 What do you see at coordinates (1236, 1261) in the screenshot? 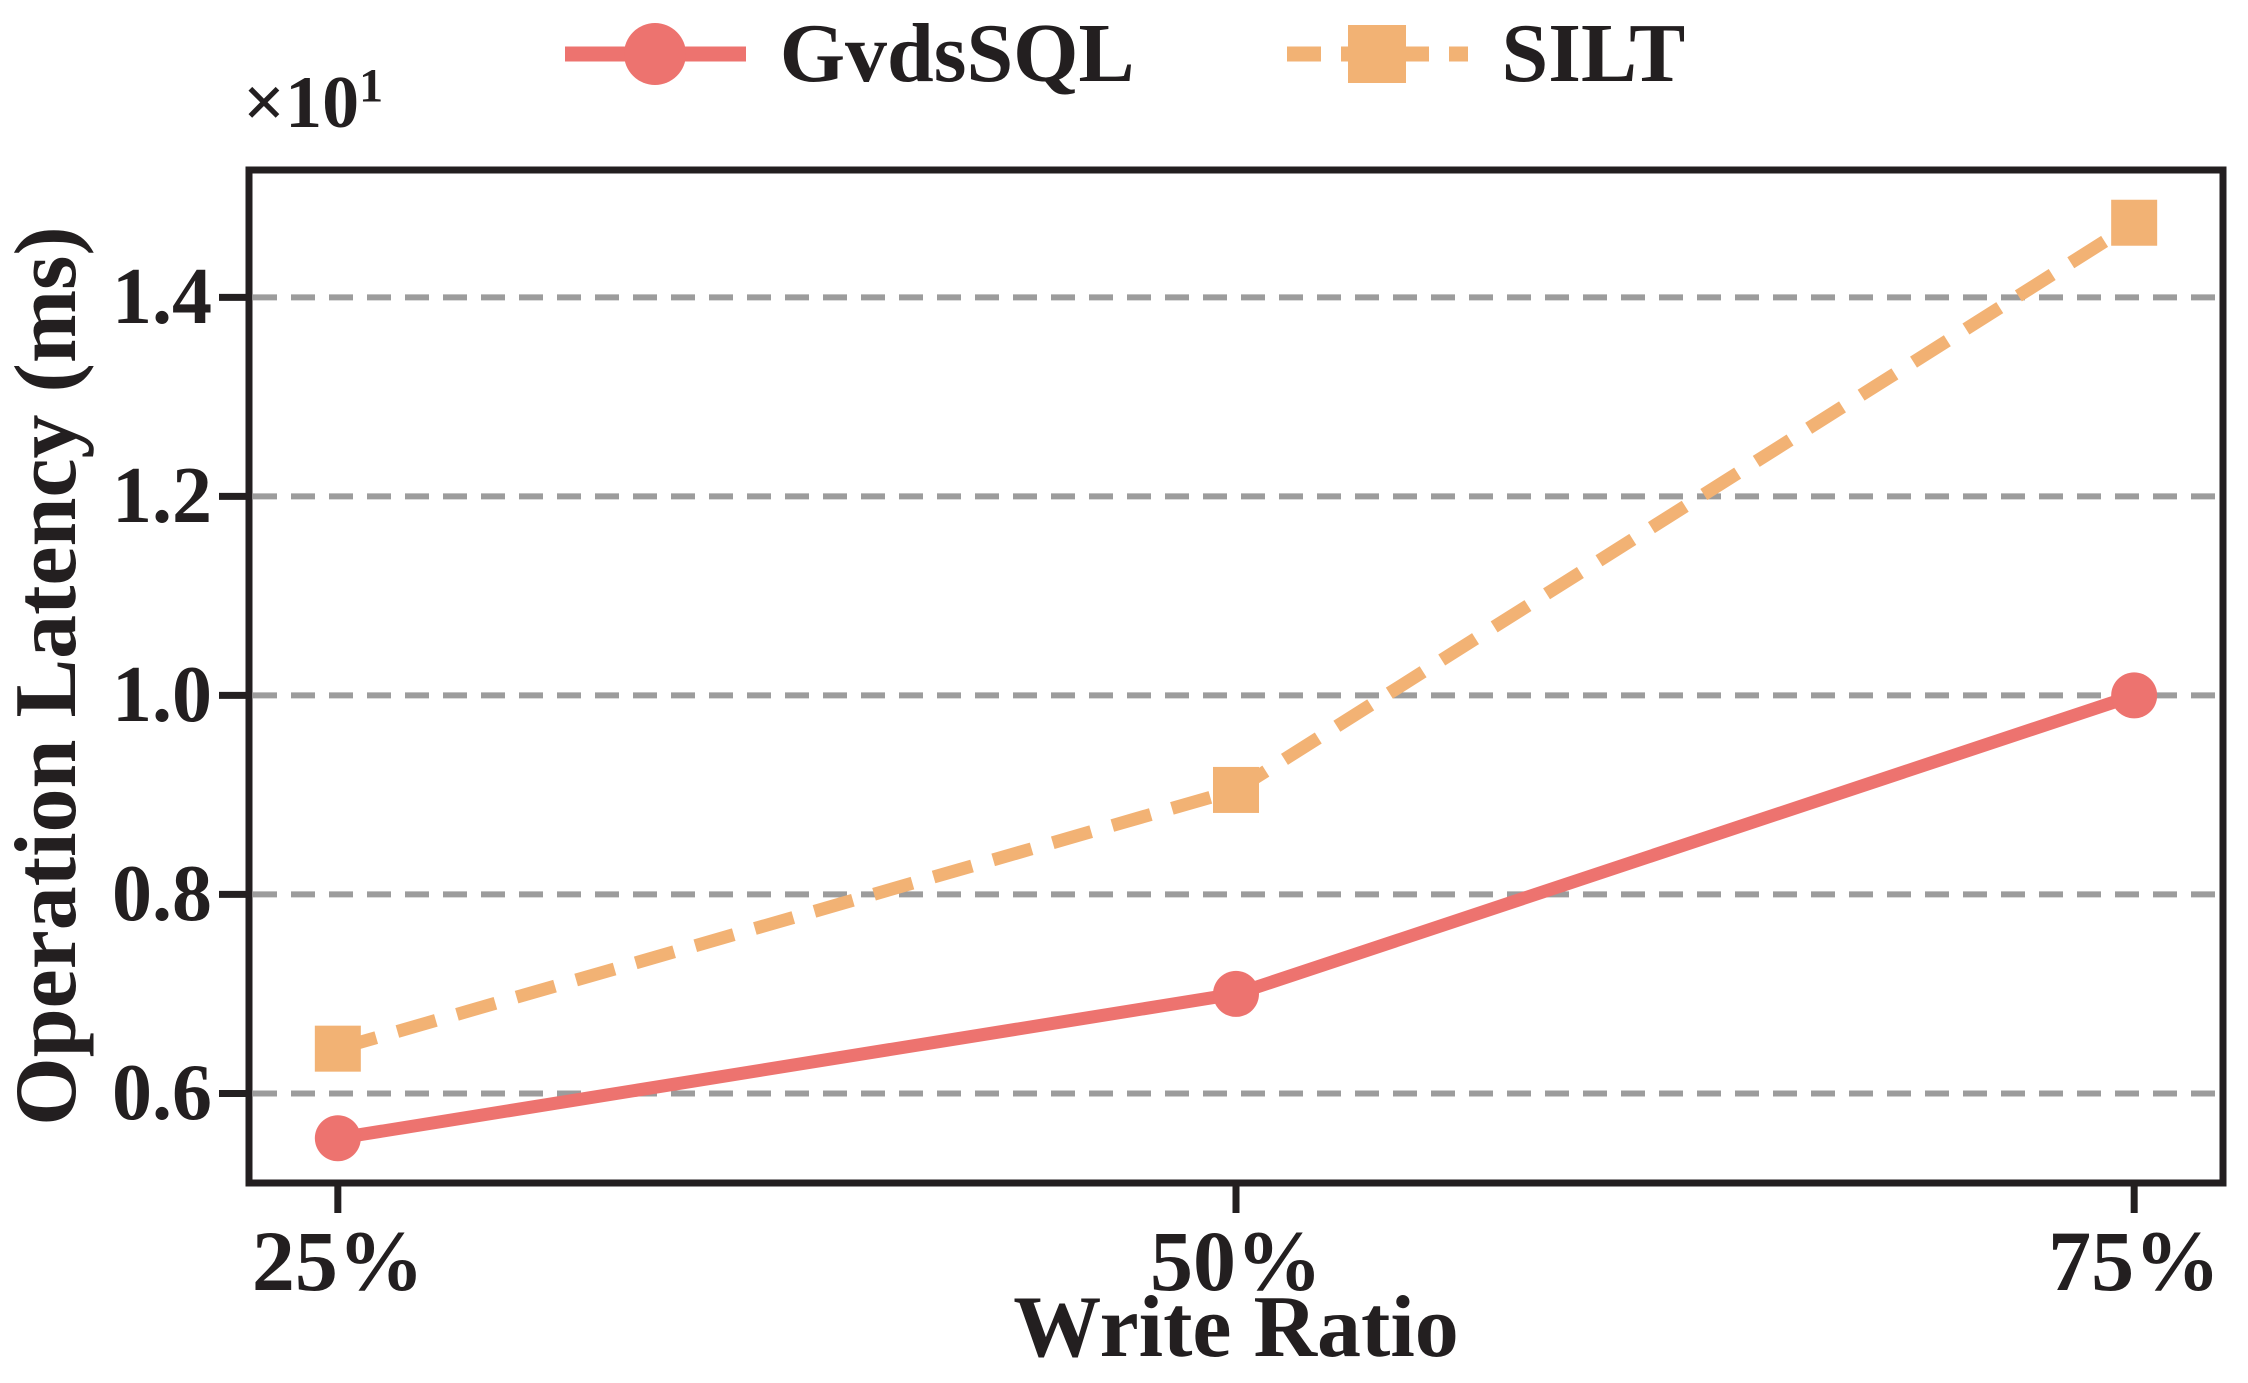
I see `x-tick-label-50%: 50%` at bounding box center [1236, 1261].